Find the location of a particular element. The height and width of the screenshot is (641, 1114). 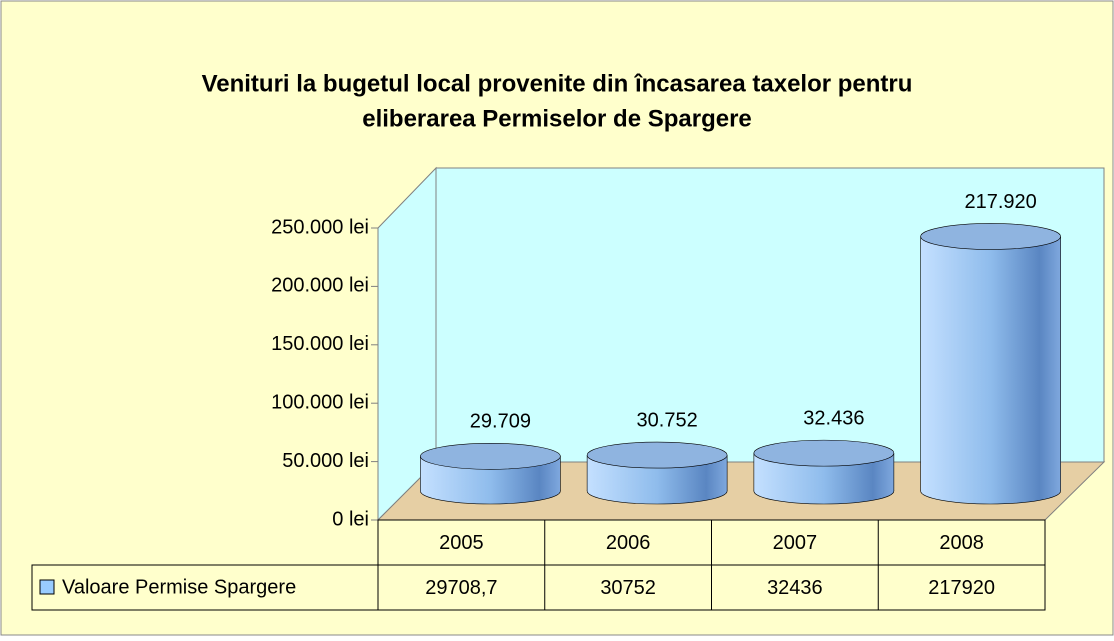

data-label: 217.920 is located at coordinates (1000, 202).